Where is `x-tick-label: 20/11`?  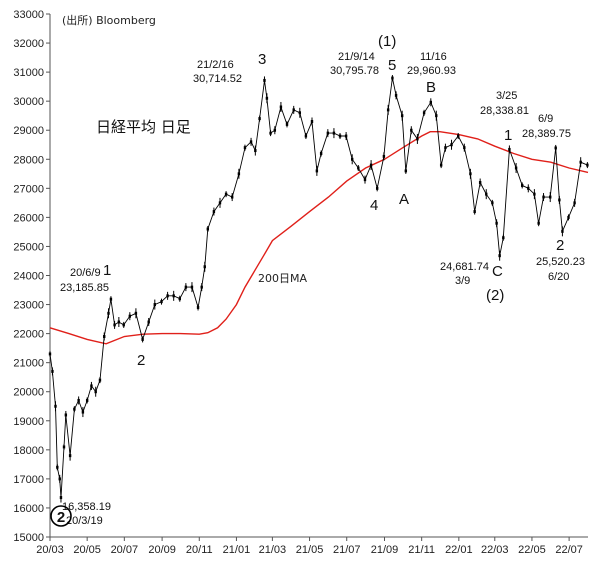 x-tick-label: 20/11 is located at coordinates (199, 550).